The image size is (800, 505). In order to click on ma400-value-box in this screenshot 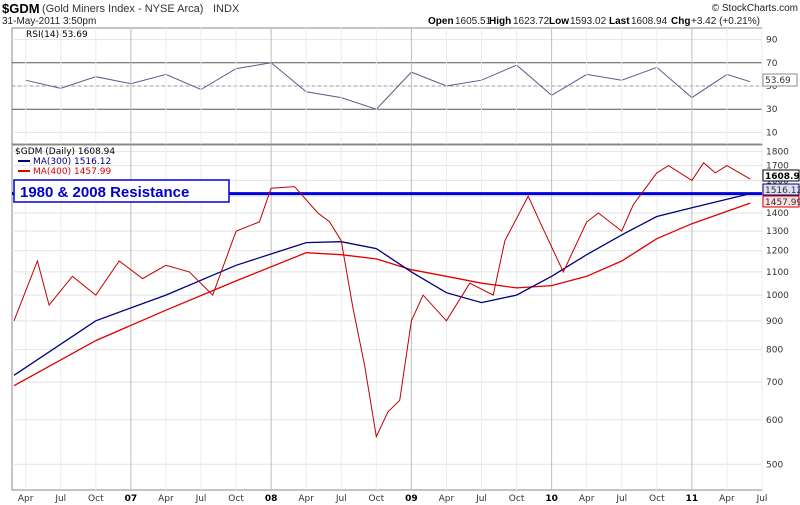, I will do `click(781, 201)`.